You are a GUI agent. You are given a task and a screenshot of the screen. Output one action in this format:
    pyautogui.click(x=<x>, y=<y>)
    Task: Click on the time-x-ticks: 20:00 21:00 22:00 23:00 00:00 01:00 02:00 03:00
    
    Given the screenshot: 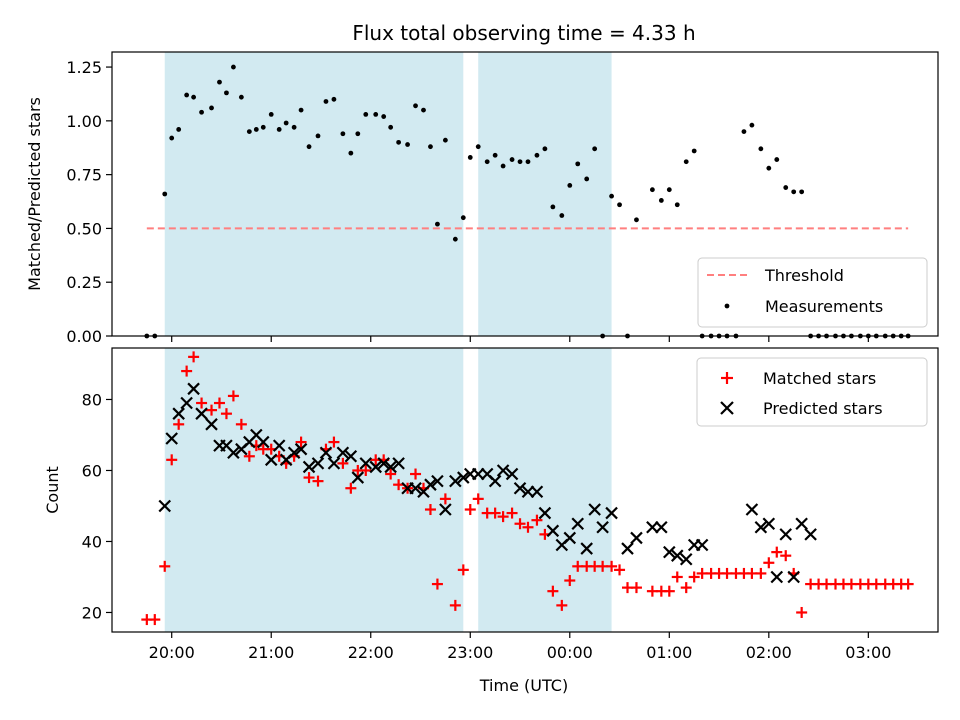 What is the action you would take?
    pyautogui.click(x=520, y=647)
    